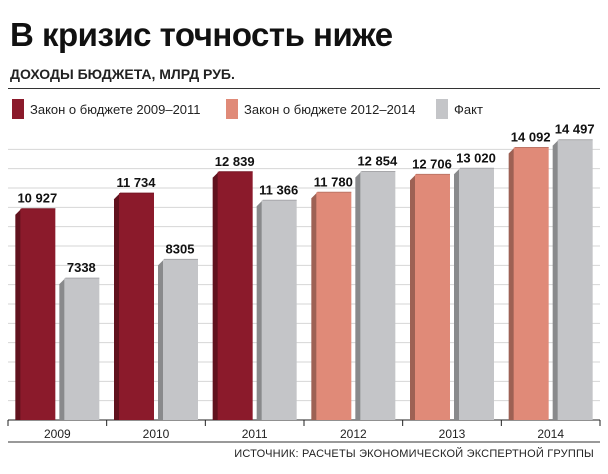  What do you see at coordinates (452, 434) in the screenshot?
I see `x-tick-label: 2013` at bounding box center [452, 434].